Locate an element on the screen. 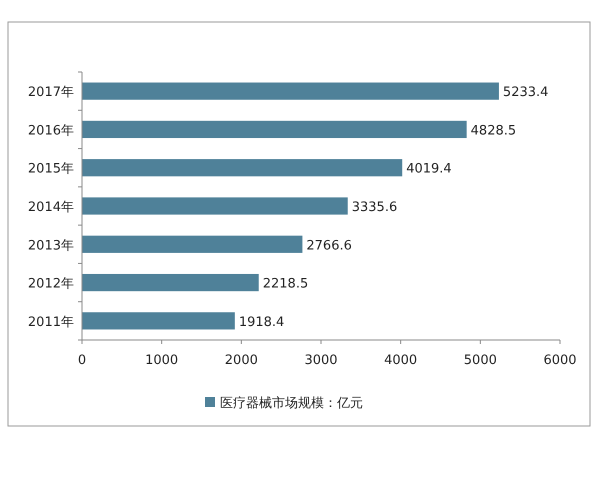 The image size is (600, 480). x-tick-label: 6000 is located at coordinates (560, 360).